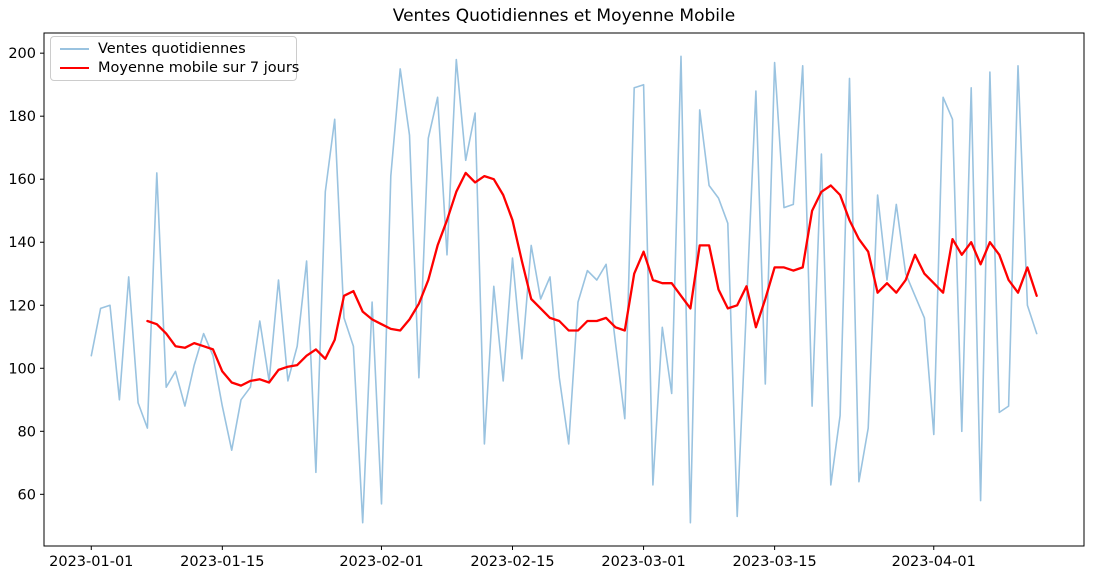 The image size is (1095, 579). I want to click on y-tick-label: 200, so click(22, 54).